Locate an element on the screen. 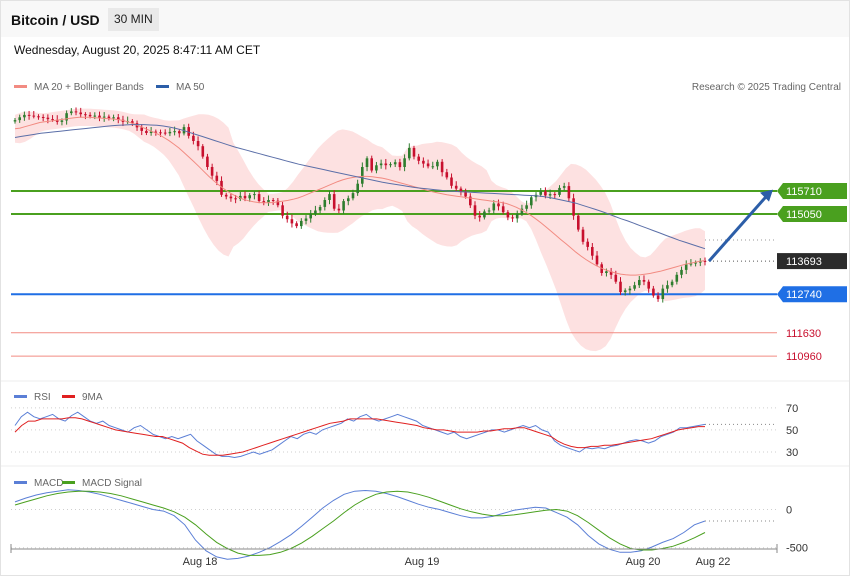 This screenshot has height=576, width=850. x-axis: Aug 18 Aug 19 Aug 20 Aug 22 is located at coordinates (394, 556).